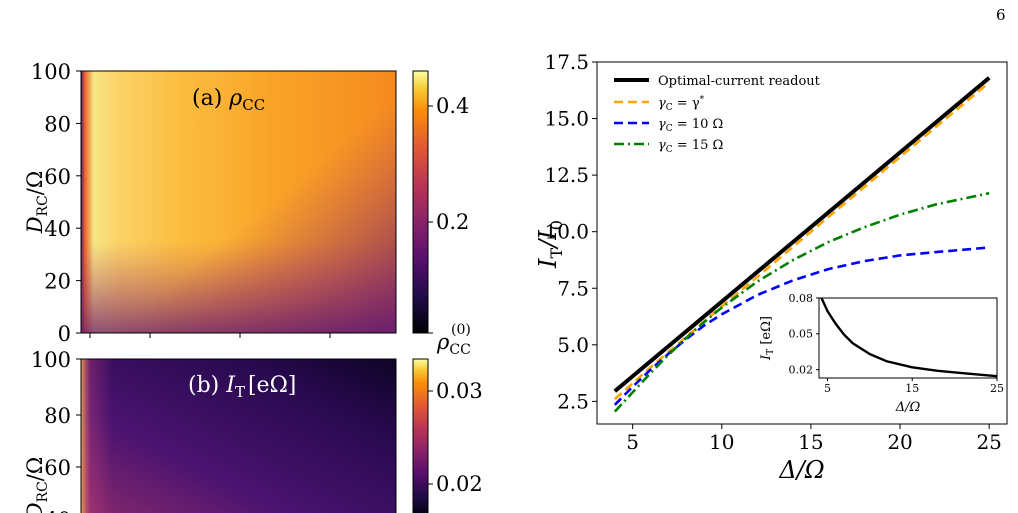  What do you see at coordinates (210, 335) in the screenshot?
I see `heatmap-a-xticks` at bounding box center [210, 335].